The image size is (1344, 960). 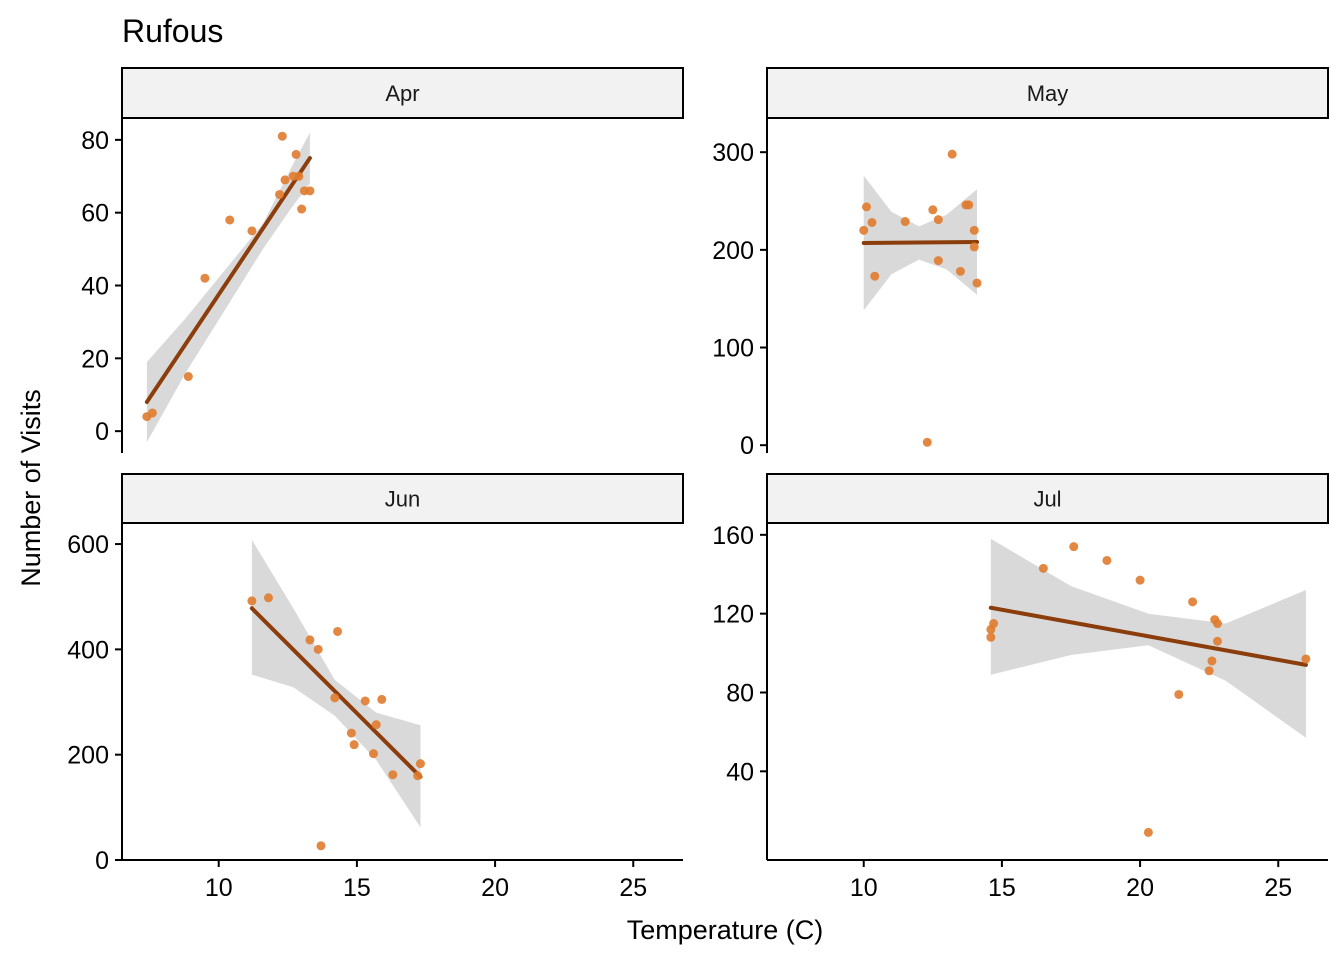 I want to click on facet-label-apr: Apr, so click(x=402, y=93).